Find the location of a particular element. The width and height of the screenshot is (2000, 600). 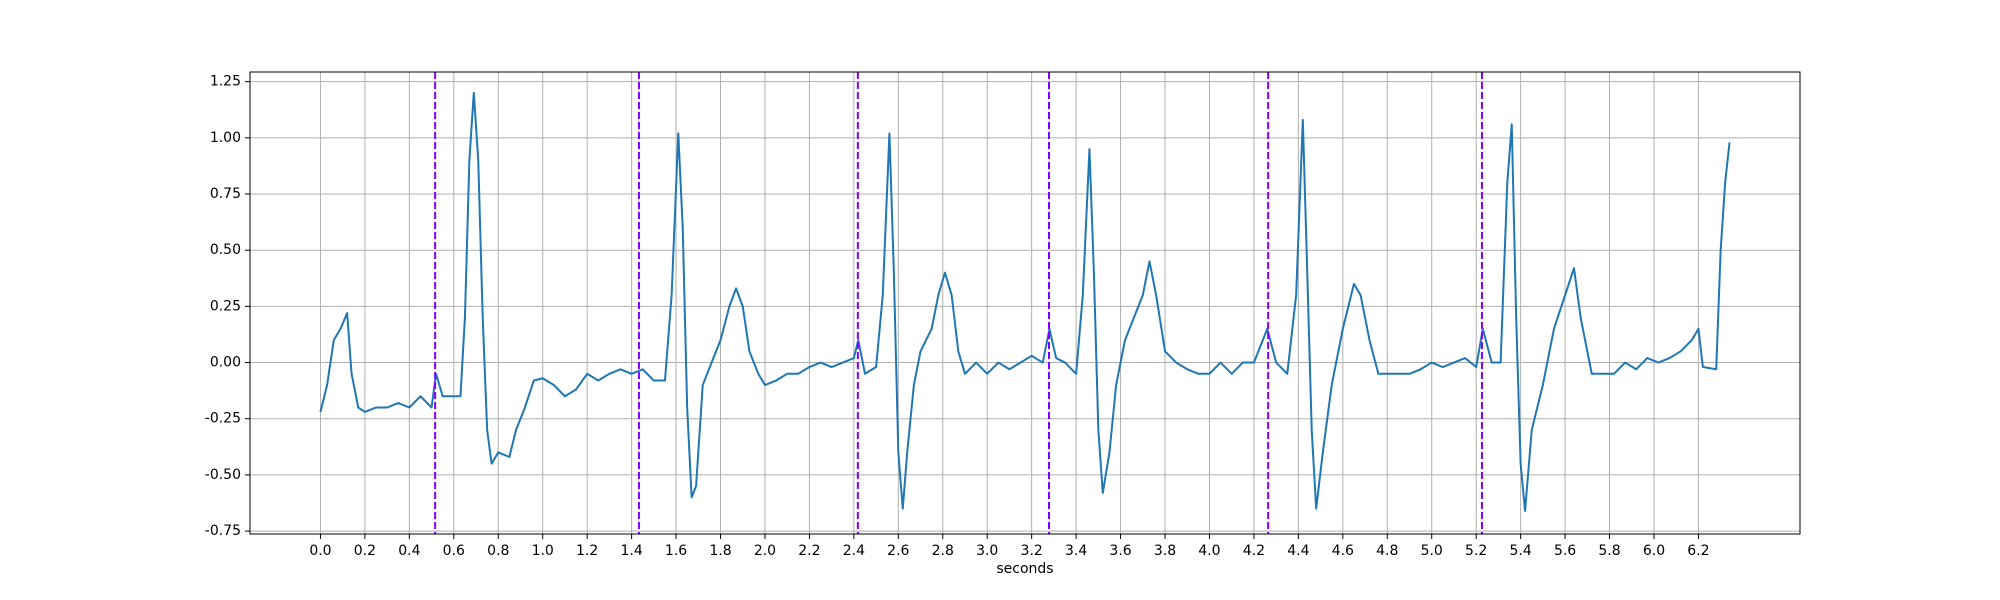

y-tick-label: -0.25 is located at coordinates (223, 419).